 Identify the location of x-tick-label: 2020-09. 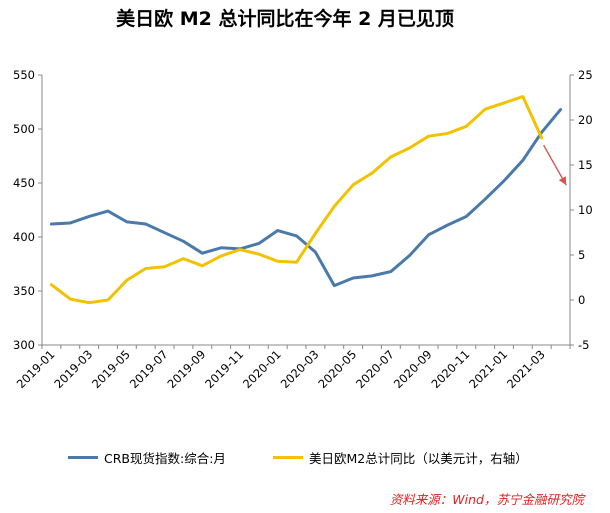
(413, 369).